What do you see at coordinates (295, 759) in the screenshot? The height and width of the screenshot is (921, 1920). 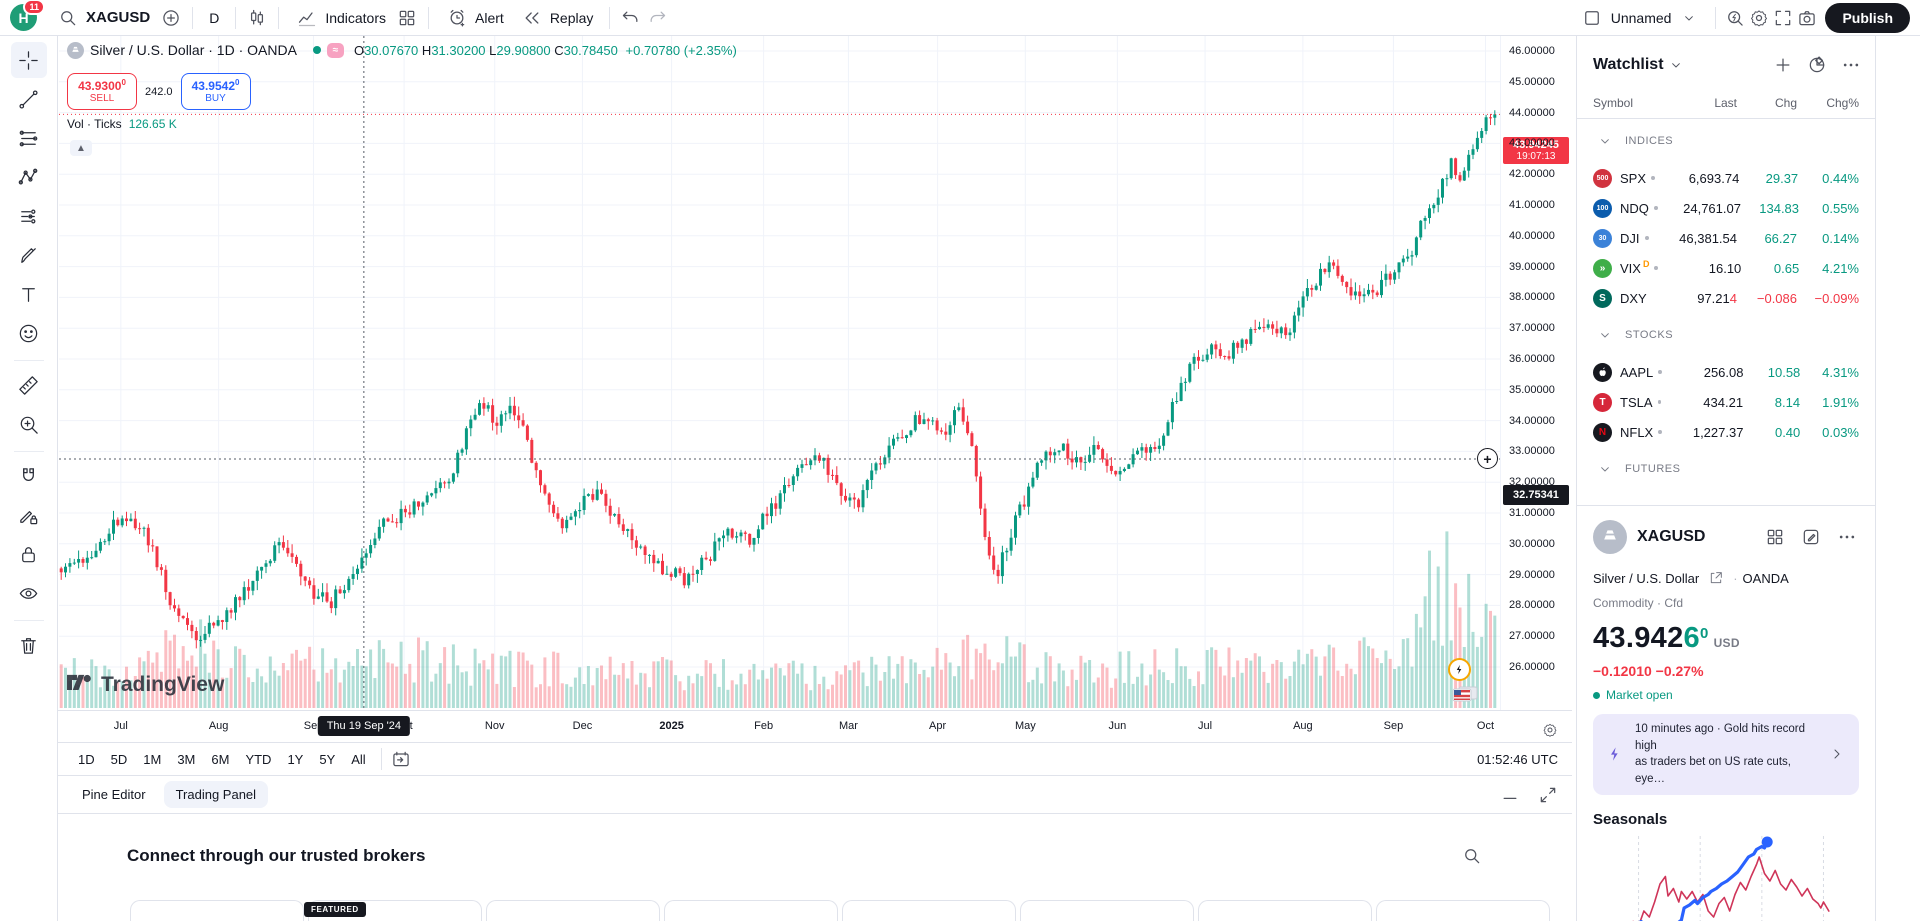 I see `range-1y-button: 1Y` at bounding box center [295, 759].